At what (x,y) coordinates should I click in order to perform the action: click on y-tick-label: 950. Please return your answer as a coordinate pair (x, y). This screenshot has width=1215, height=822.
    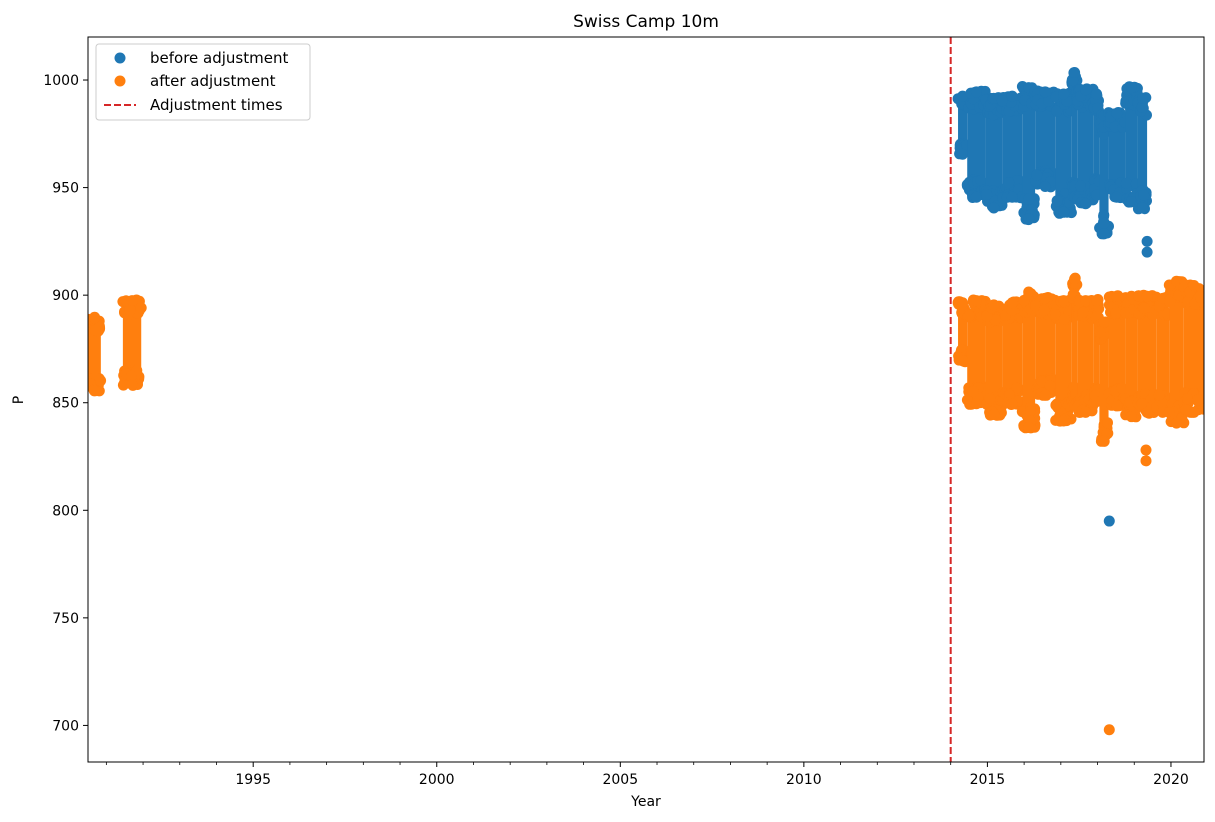
    Looking at the image, I should click on (65, 189).